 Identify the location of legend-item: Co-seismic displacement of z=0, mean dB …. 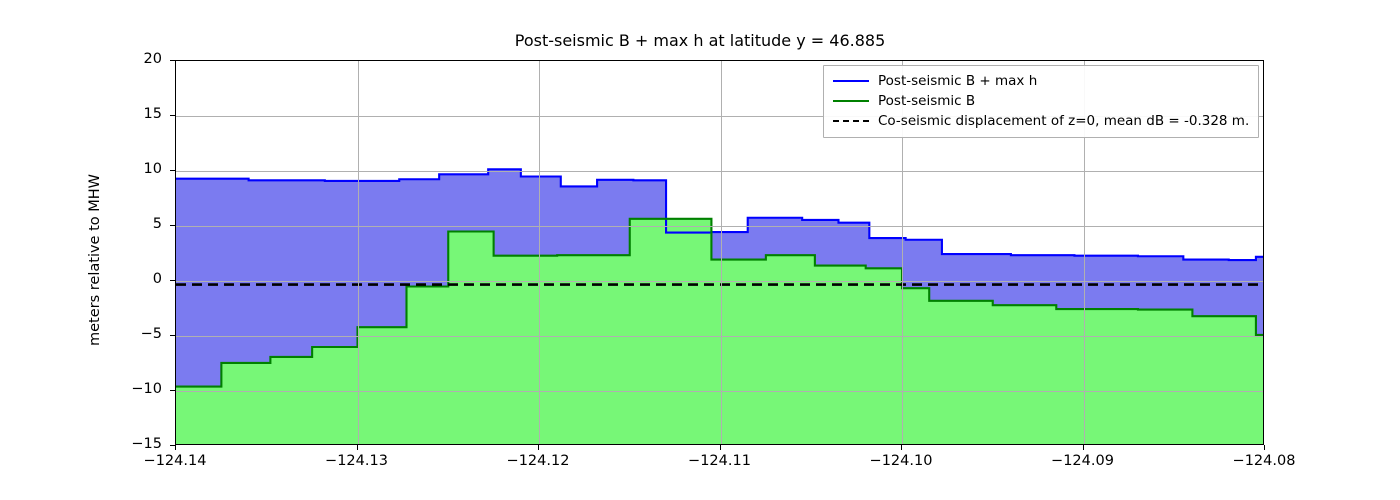
(1041, 121).